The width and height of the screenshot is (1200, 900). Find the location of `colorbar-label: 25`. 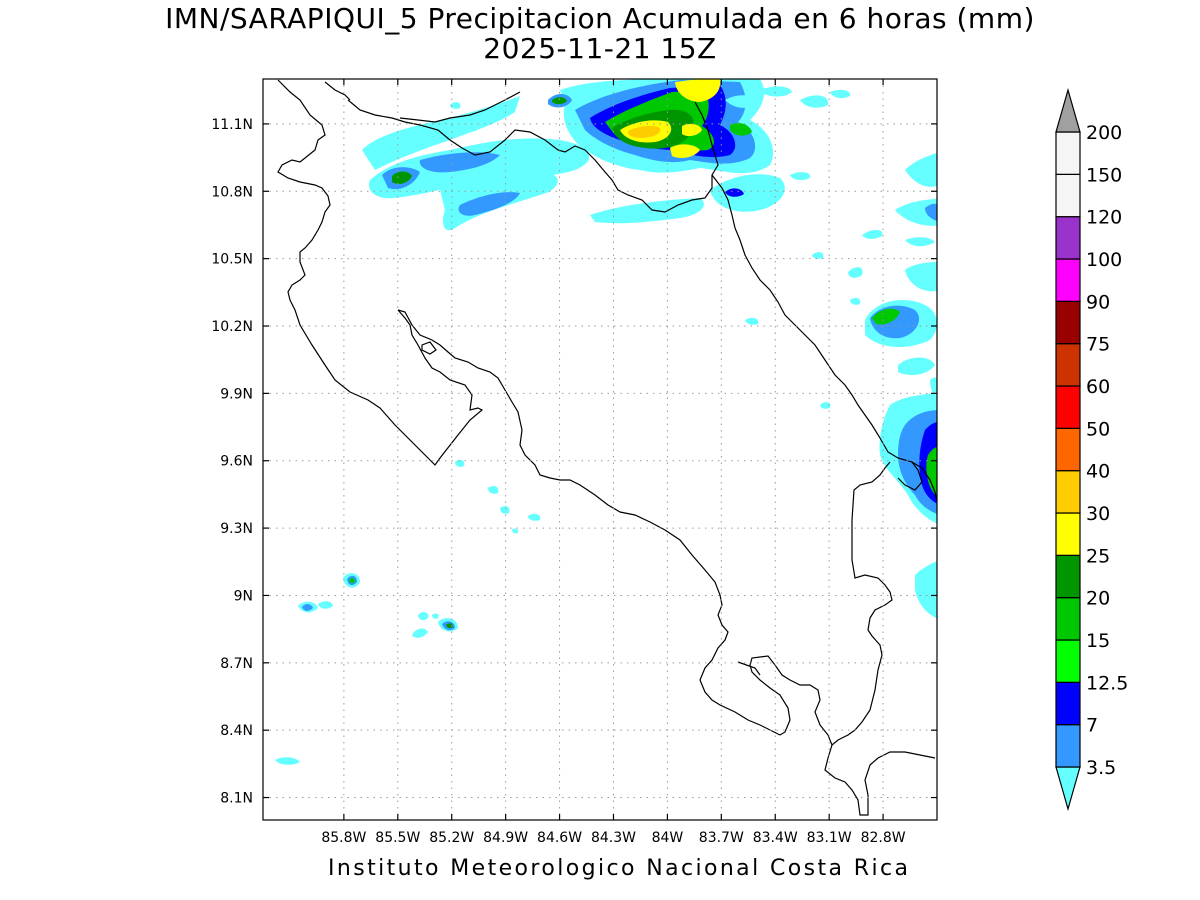

colorbar-label: 25 is located at coordinates (1098, 556).